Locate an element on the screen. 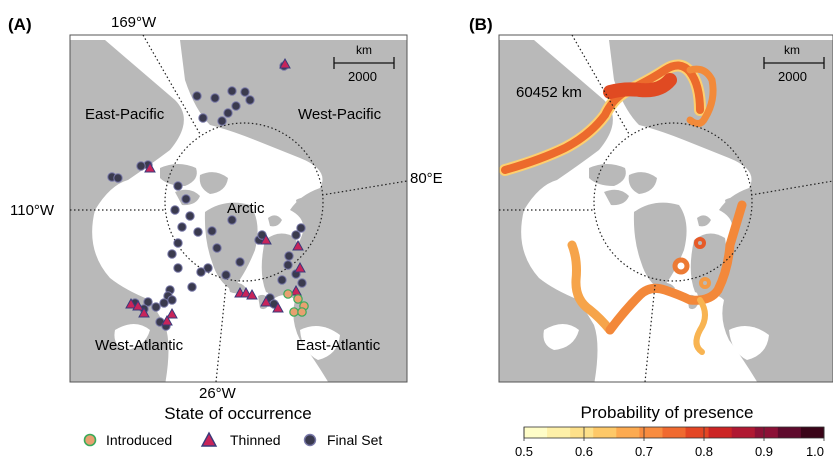 Image resolution: width=833 pixels, height=460 pixels. panel-a-label: (A) is located at coordinates (20, 24).